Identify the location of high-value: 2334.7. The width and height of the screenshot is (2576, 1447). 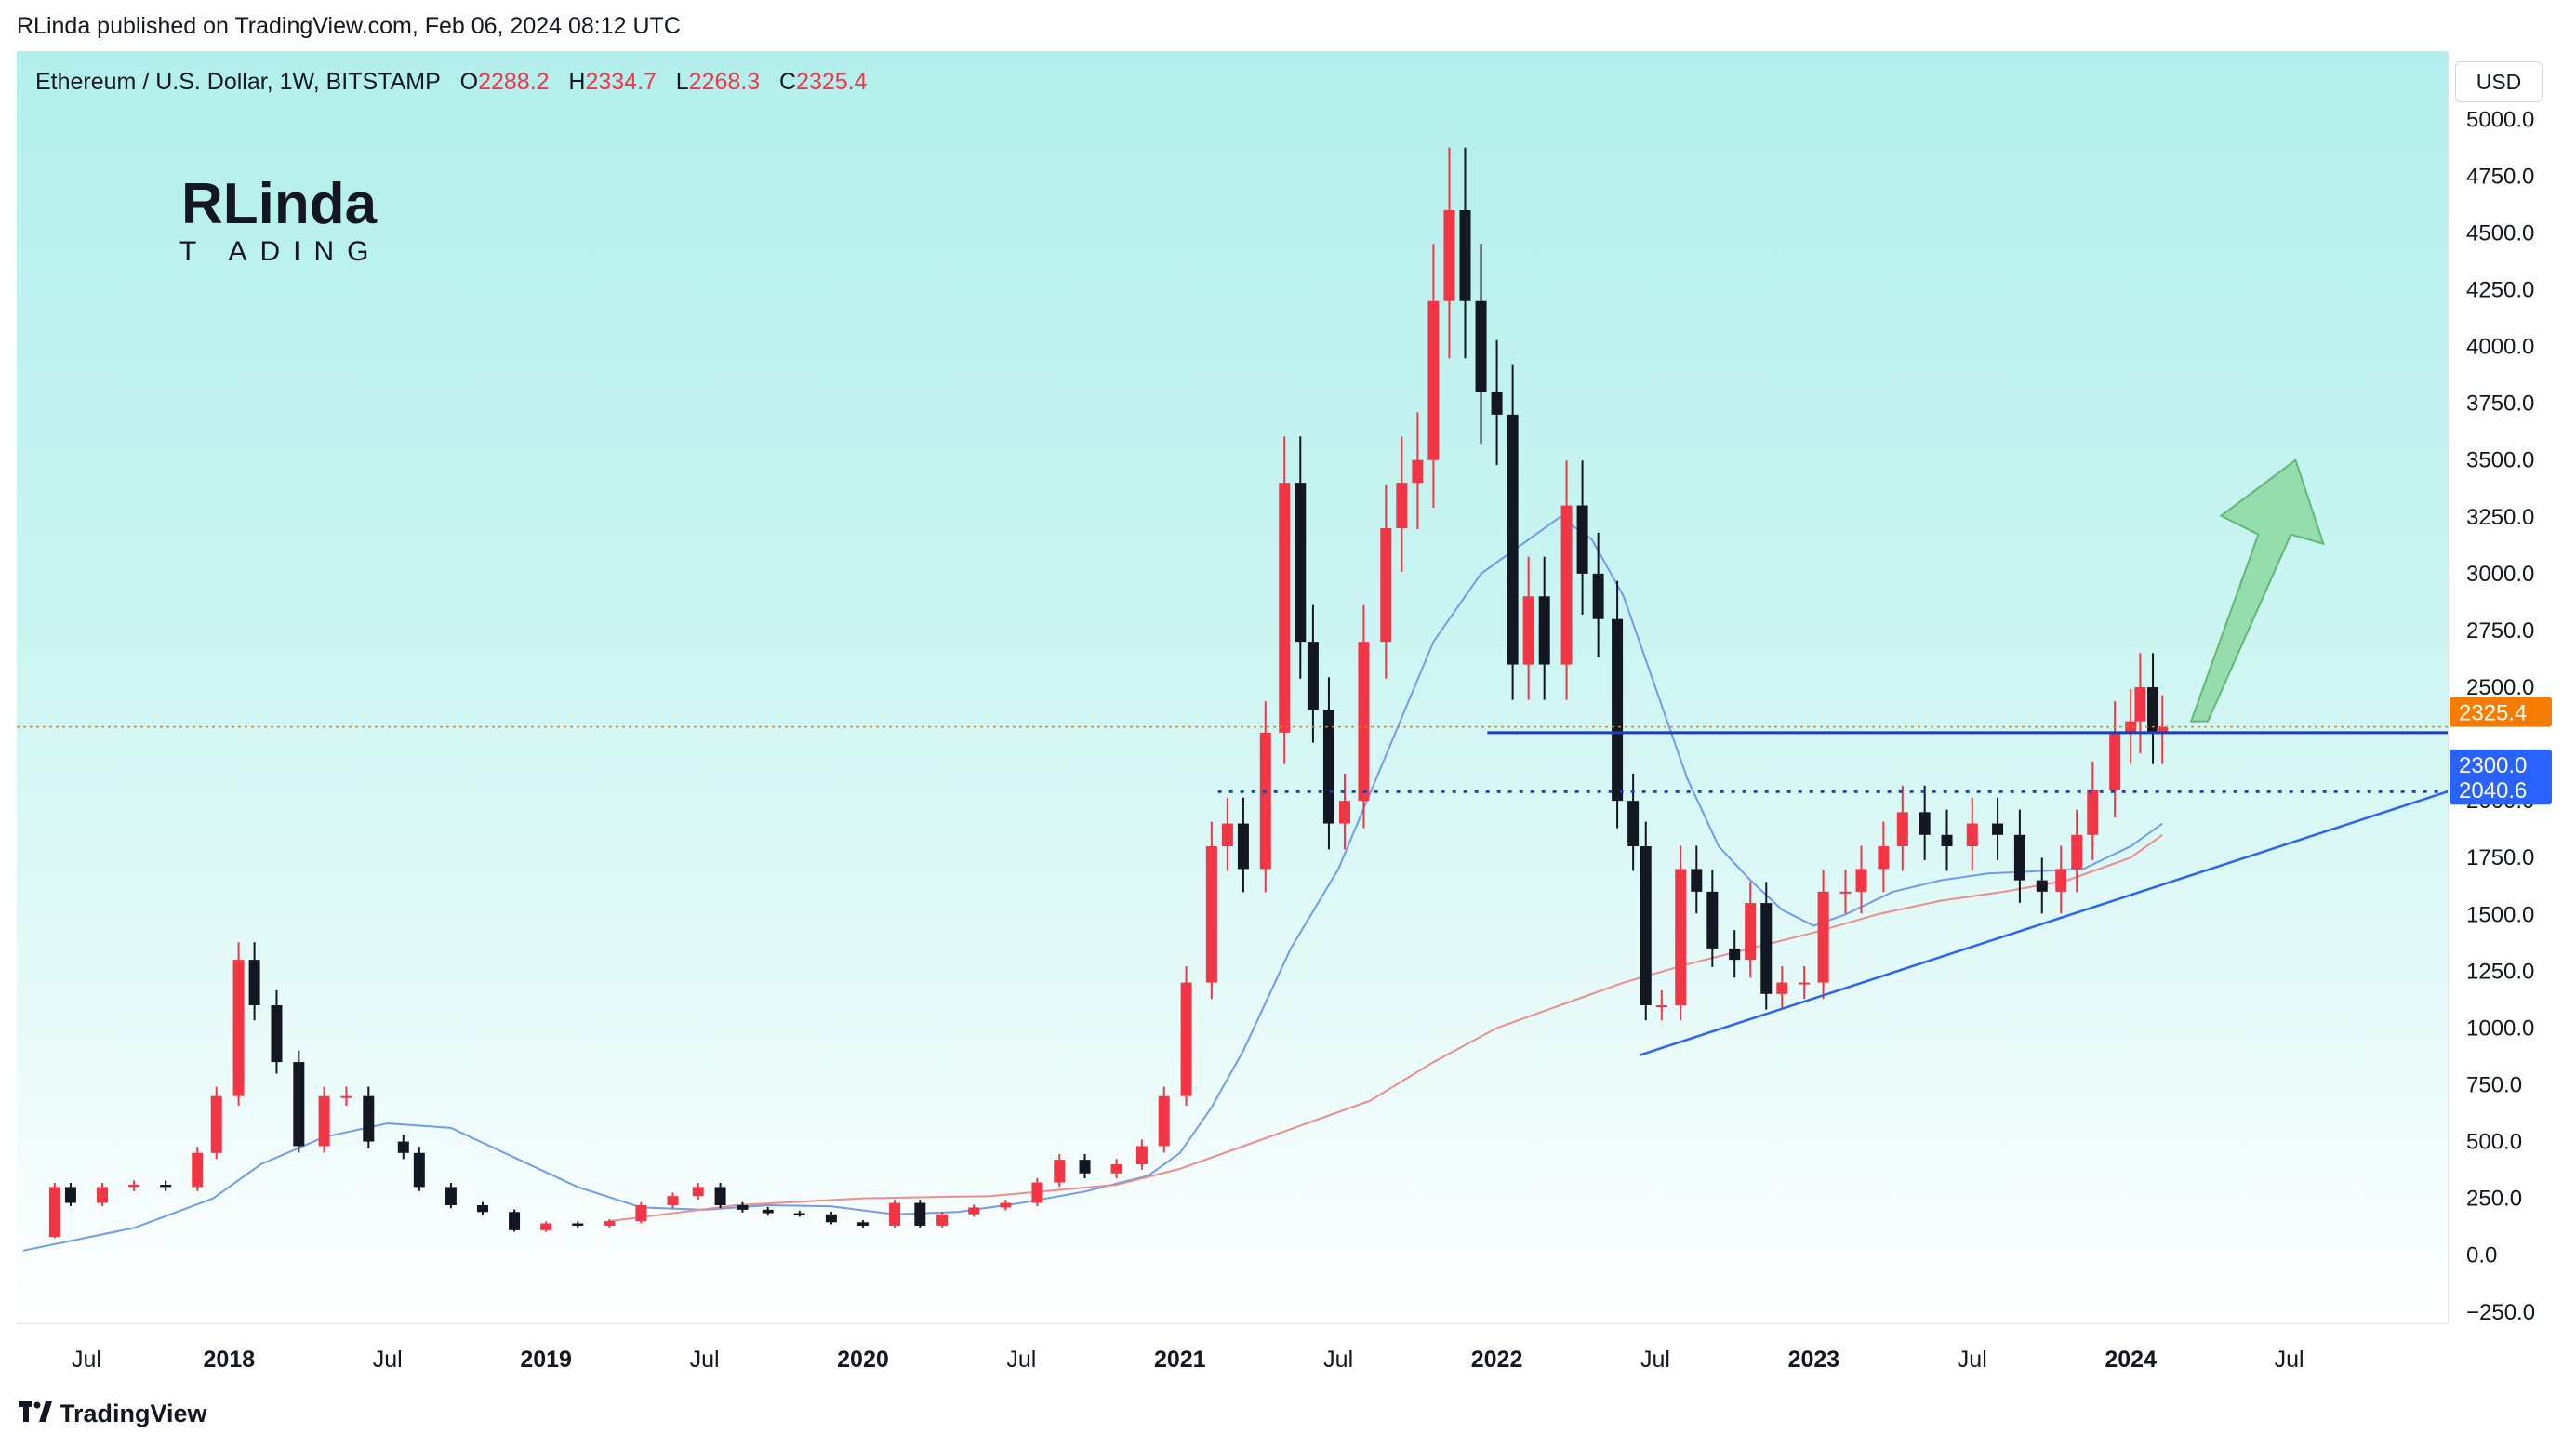
(621, 82).